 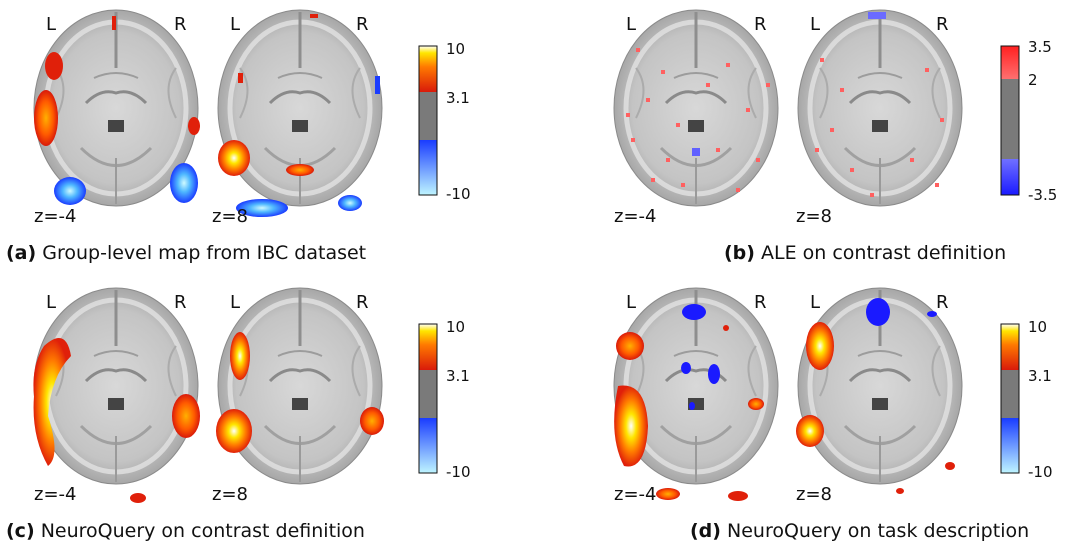 I want to click on right-hemisphere-label-d2: R, so click(x=942, y=302).